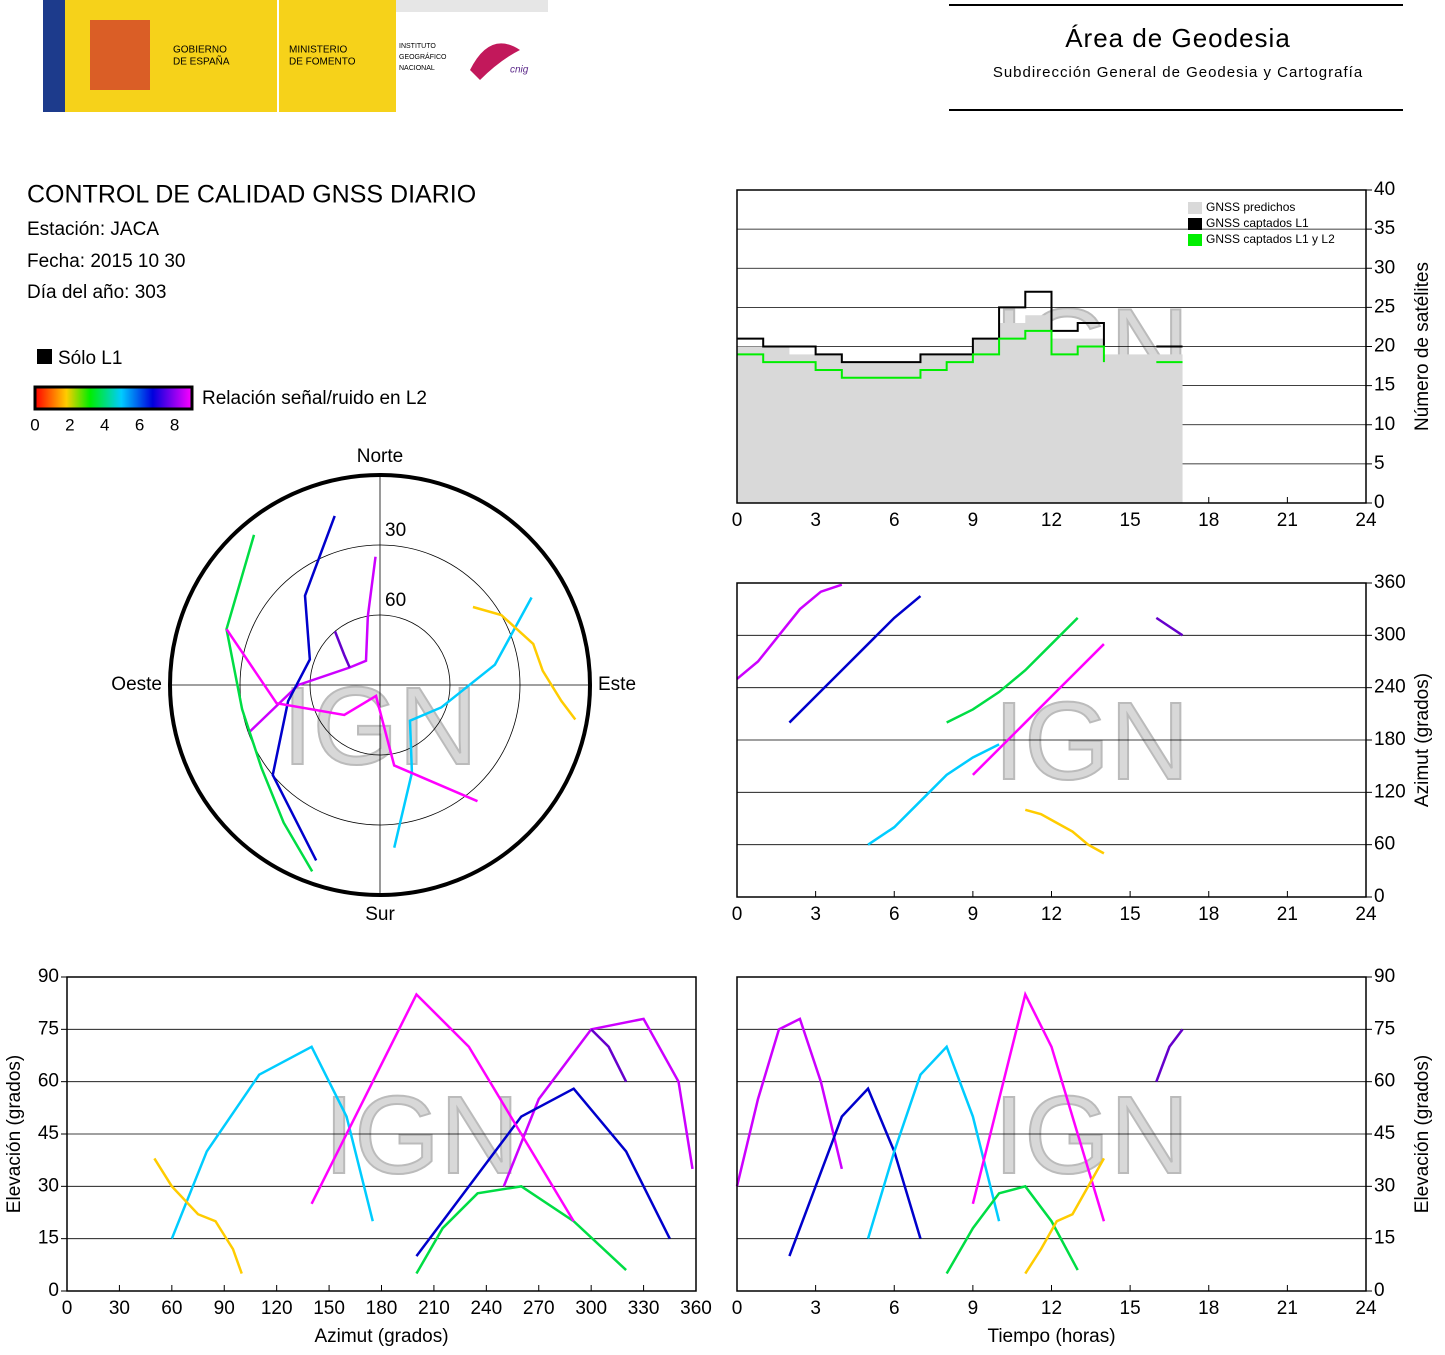  Describe the element at coordinates (1422, 740) in the screenshot. I see `y-axis-label: Azimut (grados)` at that location.